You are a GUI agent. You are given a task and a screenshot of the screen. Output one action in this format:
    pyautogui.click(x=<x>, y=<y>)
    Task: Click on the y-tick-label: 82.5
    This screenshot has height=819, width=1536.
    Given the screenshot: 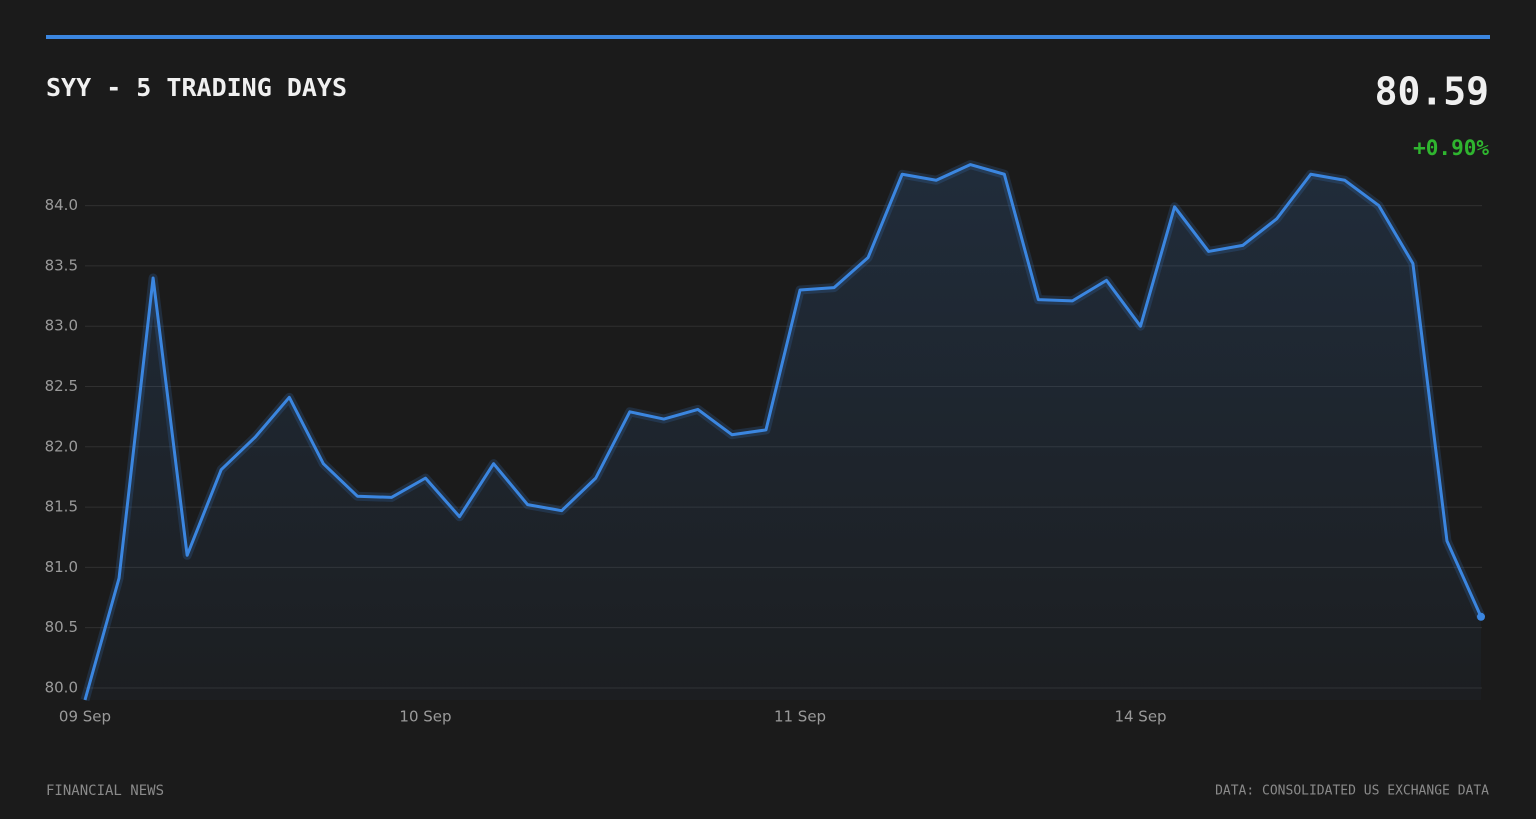 What is the action you would take?
    pyautogui.click(x=61, y=386)
    